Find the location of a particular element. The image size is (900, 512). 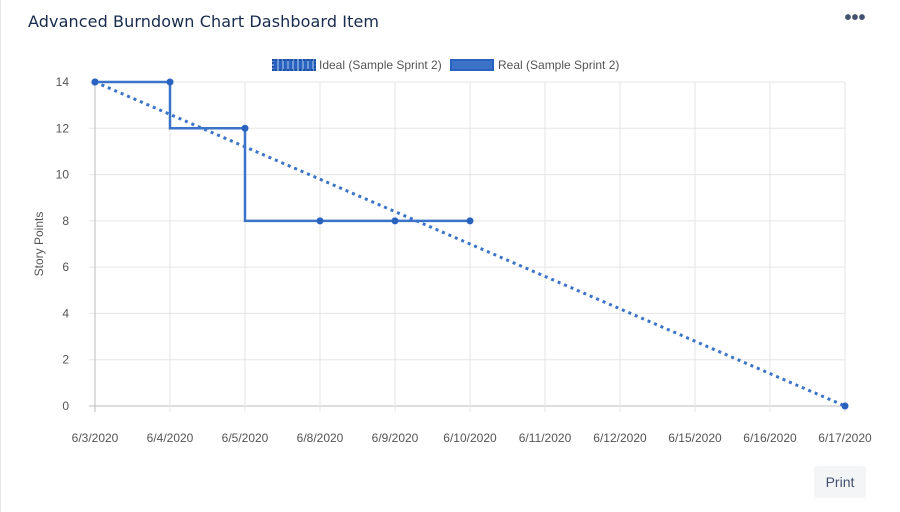

x-tick-label: 6/5/2020 is located at coordinates (245, 438).